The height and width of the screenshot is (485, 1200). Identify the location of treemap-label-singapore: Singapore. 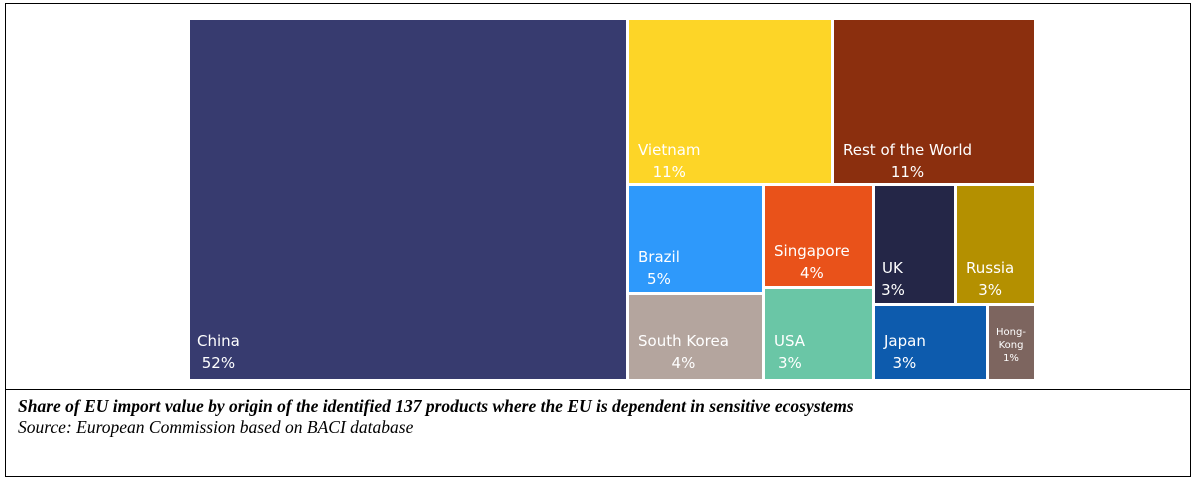
(812, 251).